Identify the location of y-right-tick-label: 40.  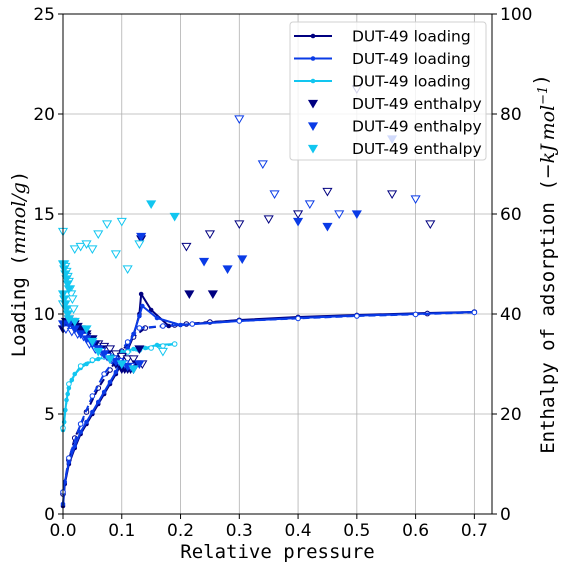
(511, 315).